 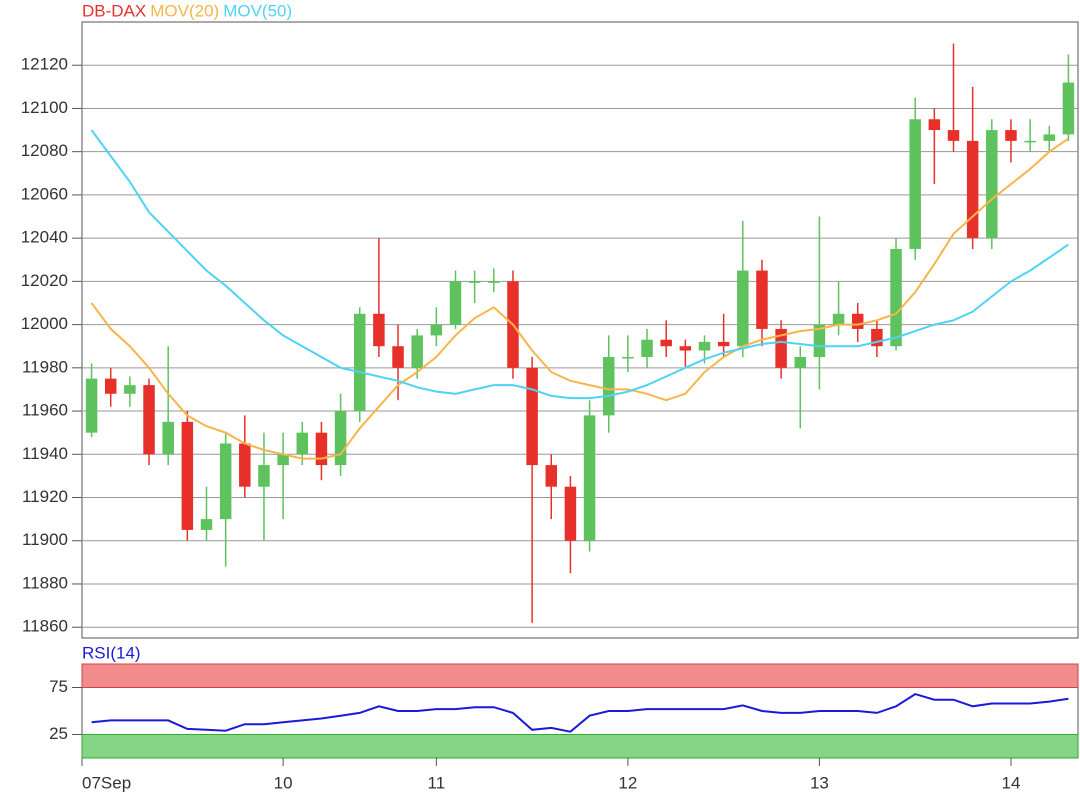 What do you see at coordinates (44, 193) in the screenshot?
I see `y-tick-label: 12060` at bounding box center [44, 193].